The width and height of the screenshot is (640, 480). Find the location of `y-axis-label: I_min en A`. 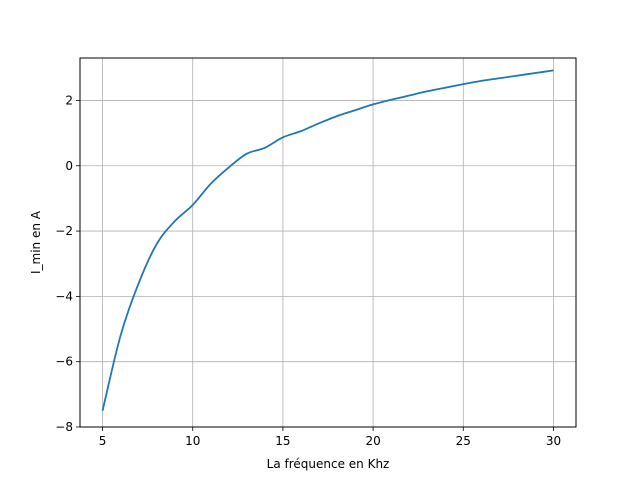

y-axis-label: I_min en A is located at coordinates (36, 242).